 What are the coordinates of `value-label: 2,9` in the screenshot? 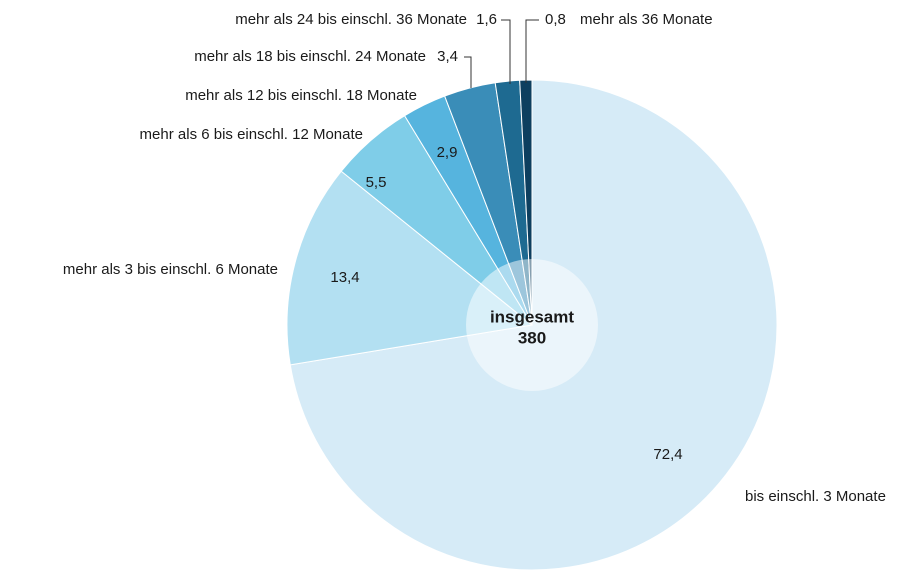 It's located at (447, 152).